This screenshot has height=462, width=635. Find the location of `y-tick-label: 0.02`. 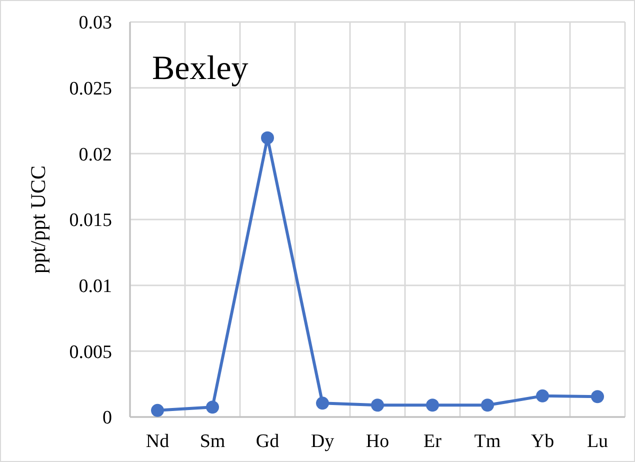

y-tick-label: 0.02 is located at coordinates (95, 155).